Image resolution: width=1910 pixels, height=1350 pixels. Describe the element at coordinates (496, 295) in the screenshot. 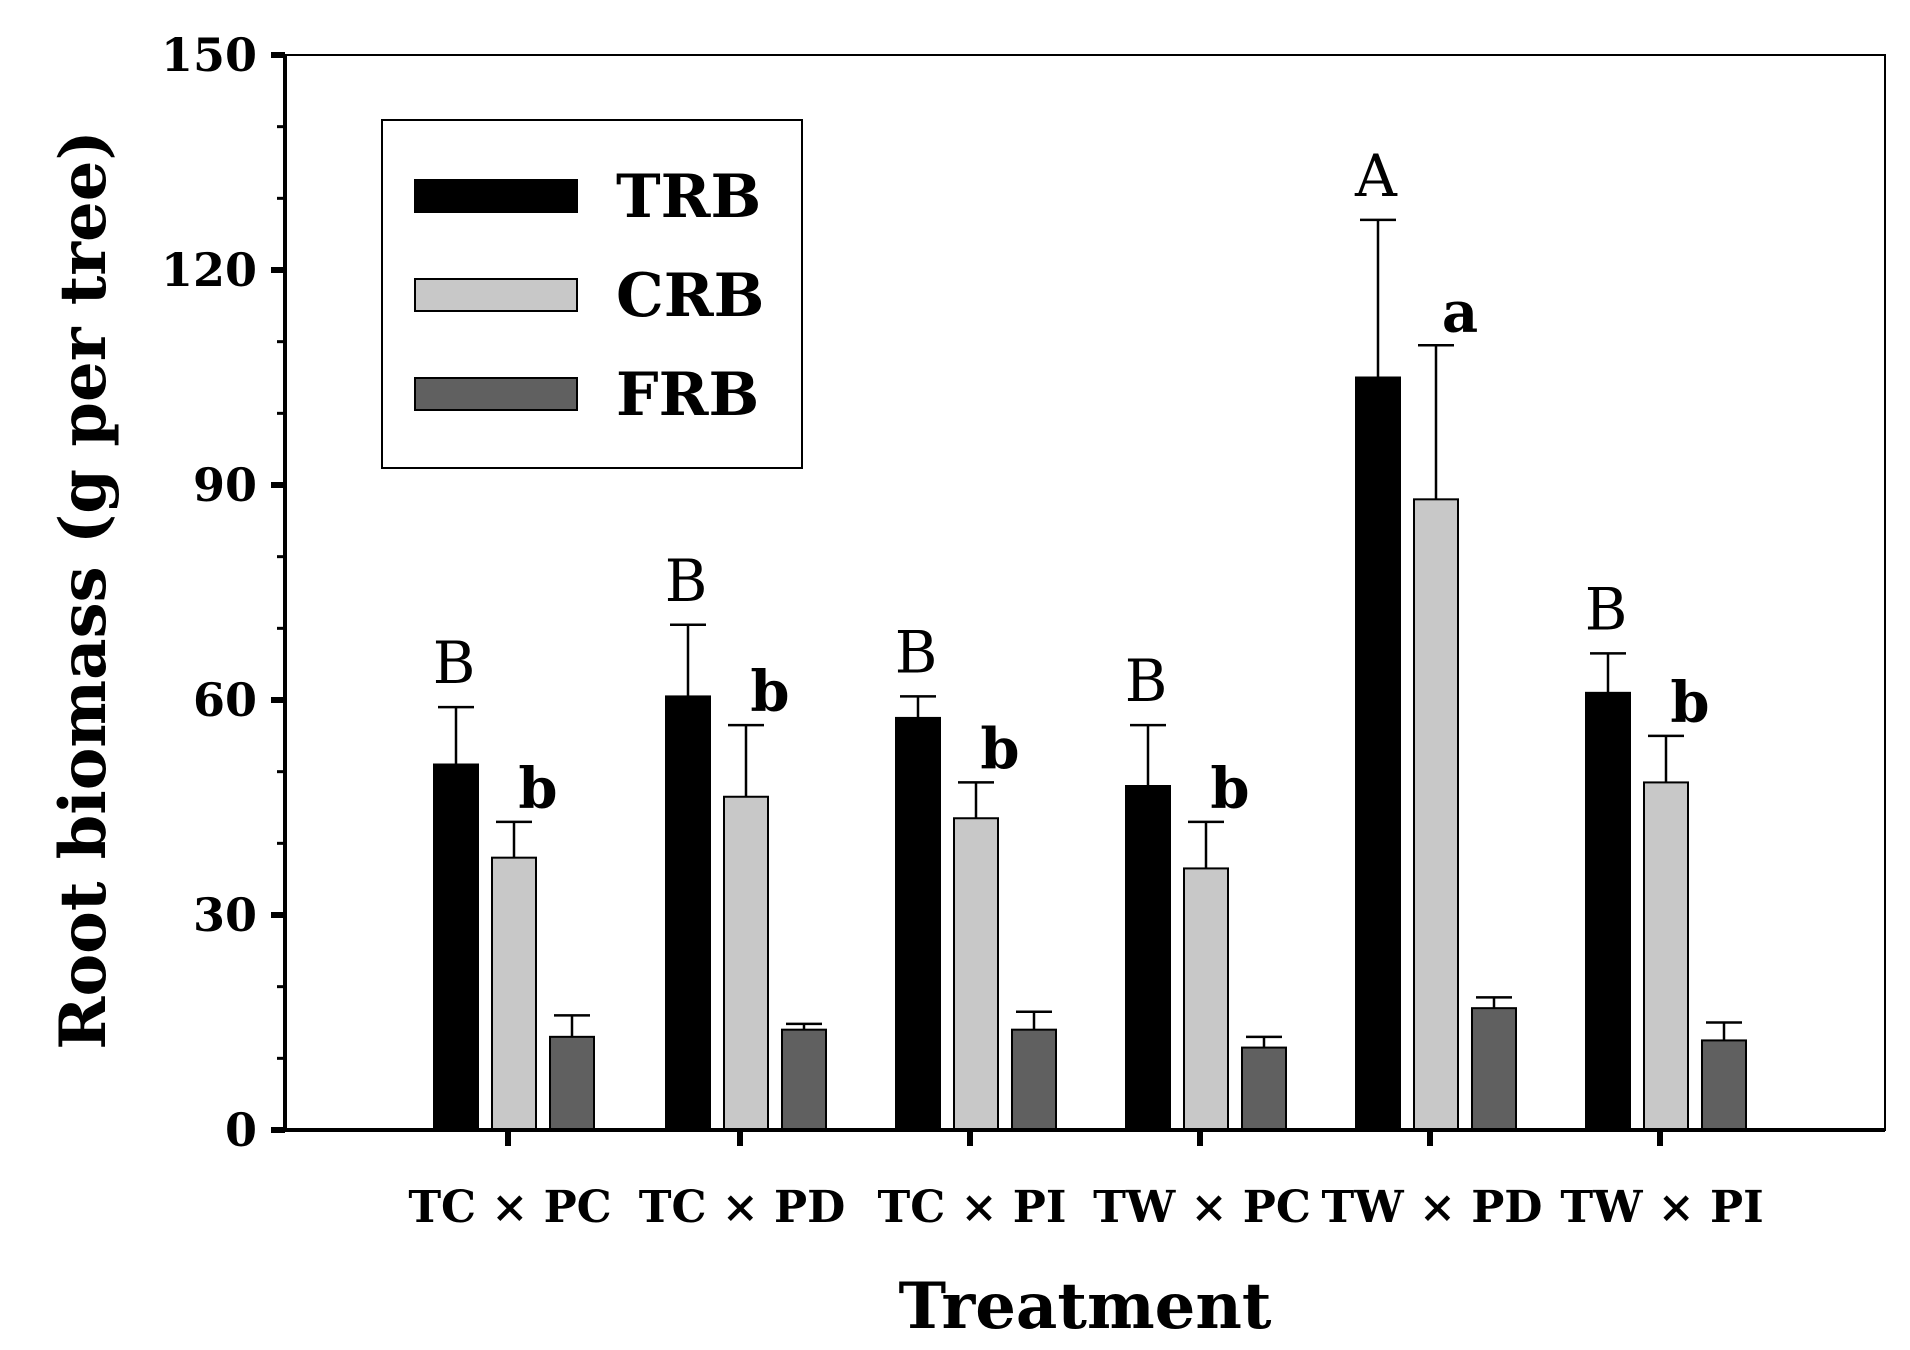

I see `legend-swatch-crb` at that location.